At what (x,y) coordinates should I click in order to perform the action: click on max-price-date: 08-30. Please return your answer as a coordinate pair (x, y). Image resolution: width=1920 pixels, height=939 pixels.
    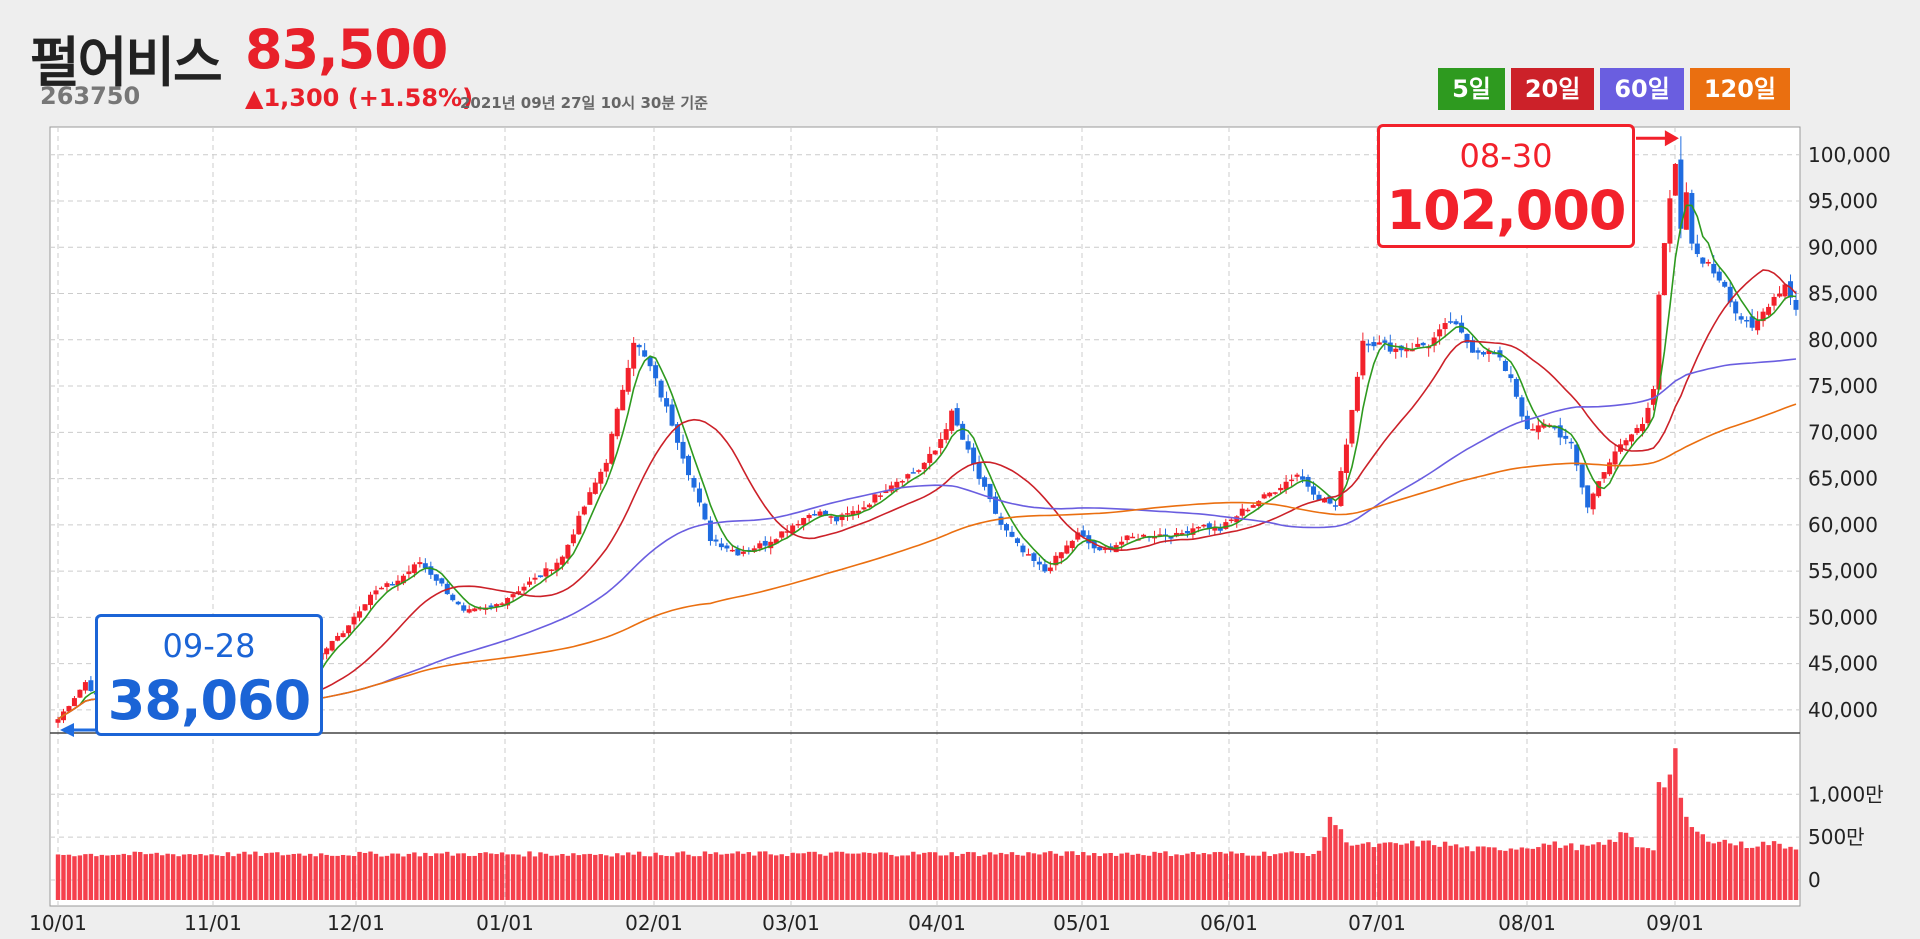
    Looking at the image, I should click on (1506, 156).